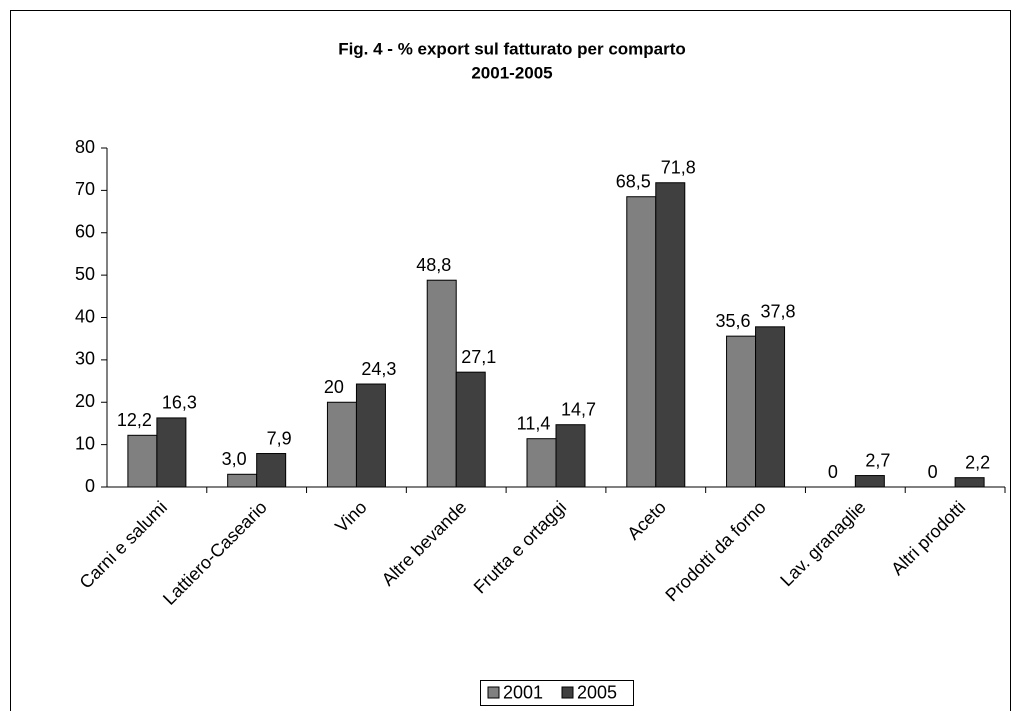 This screenshot has height=711, width=1021. Describe the element at coordinates (778, 312) in the screenshot. I see `value-label: 37,8` at that location.